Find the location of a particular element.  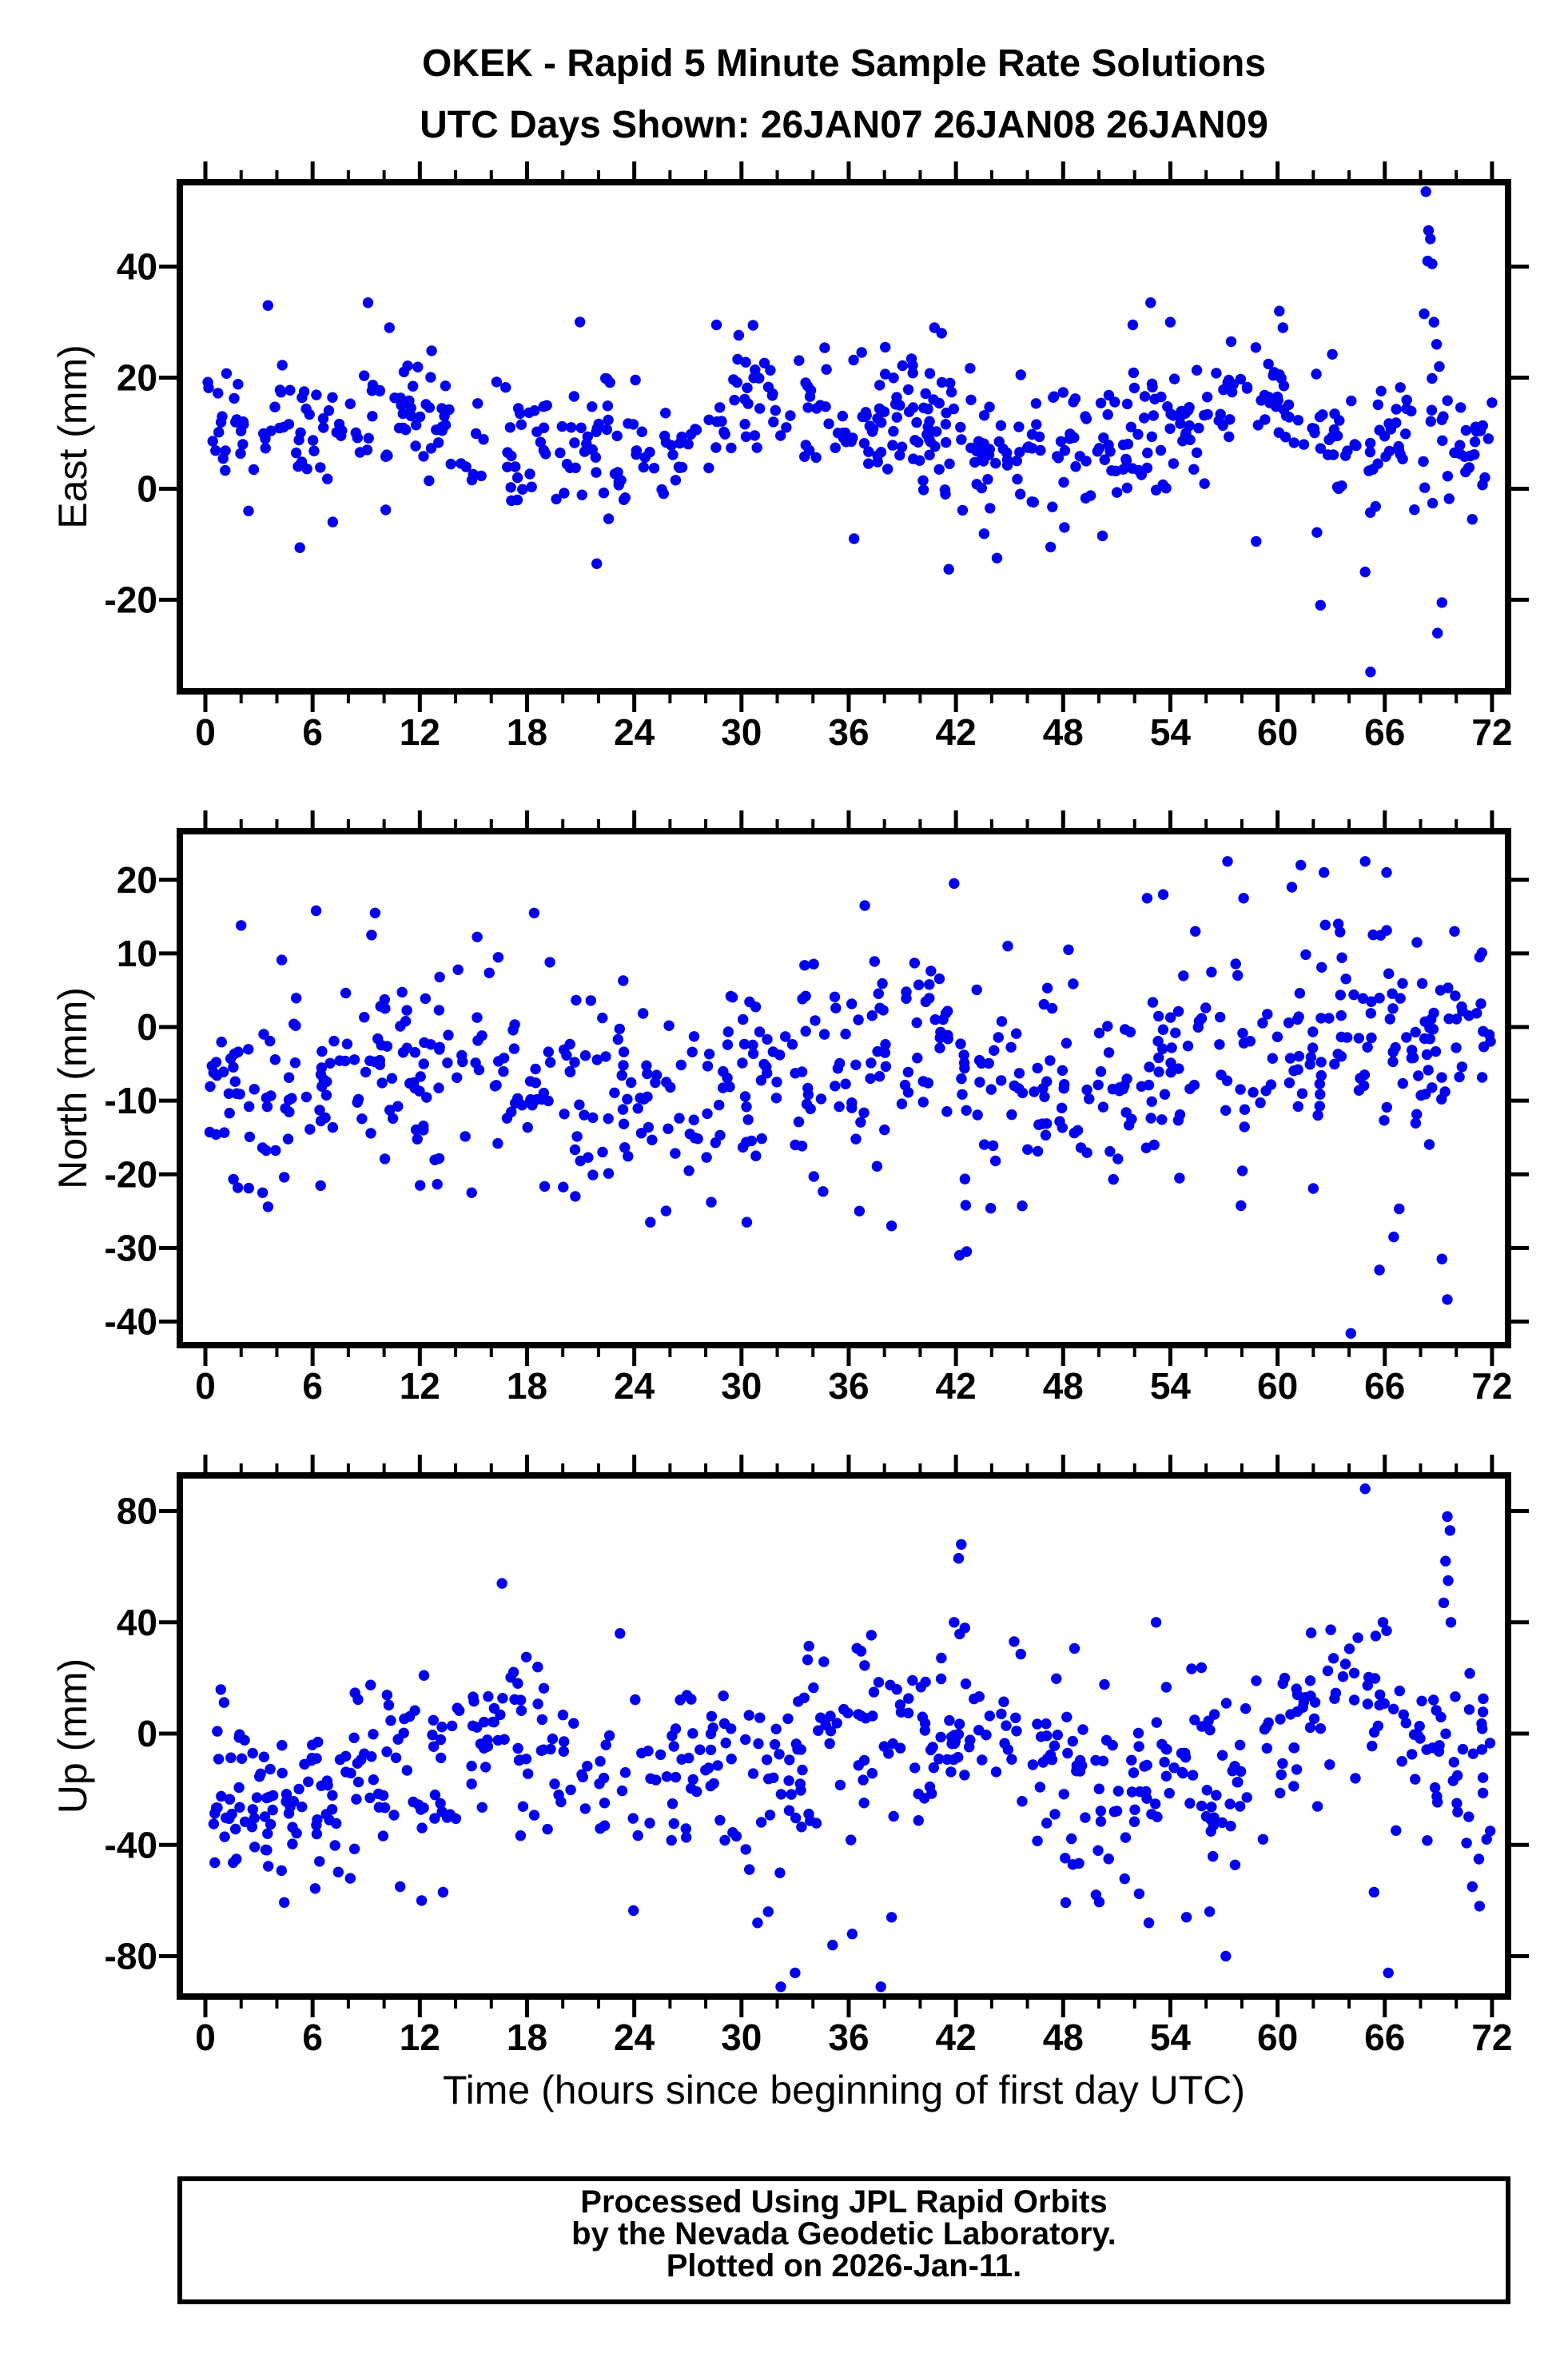

x-tick-label: 18 is located at coordinates (527, 2037).